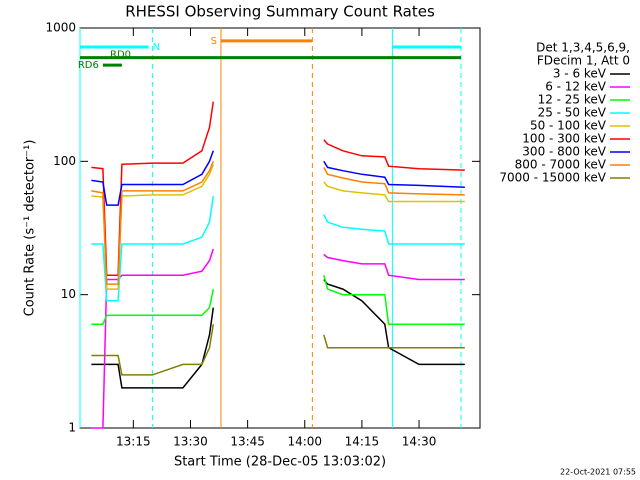 The image size is (640, 480). Describe the element at coordinates (133, 442) in the screenshot. I see `x-tick-label: 13:15` at that location.